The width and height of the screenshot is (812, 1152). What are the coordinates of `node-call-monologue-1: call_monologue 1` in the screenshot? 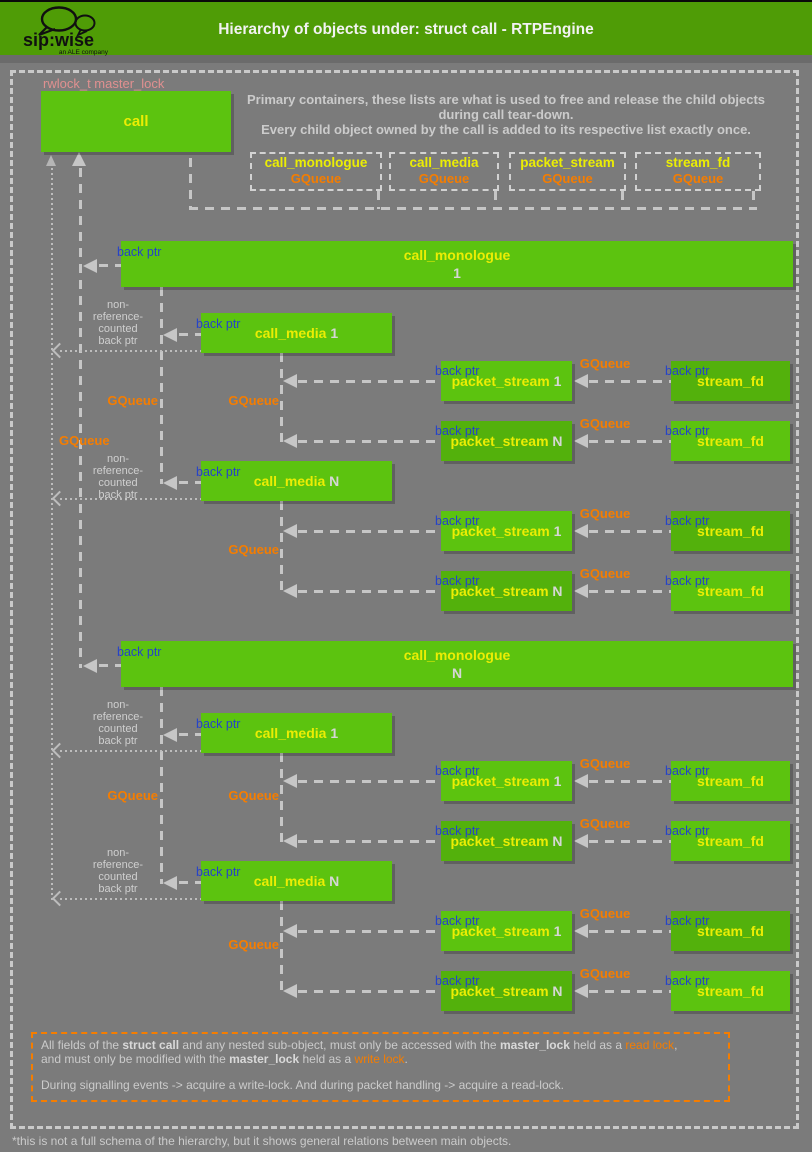 It's located at (457, 264).